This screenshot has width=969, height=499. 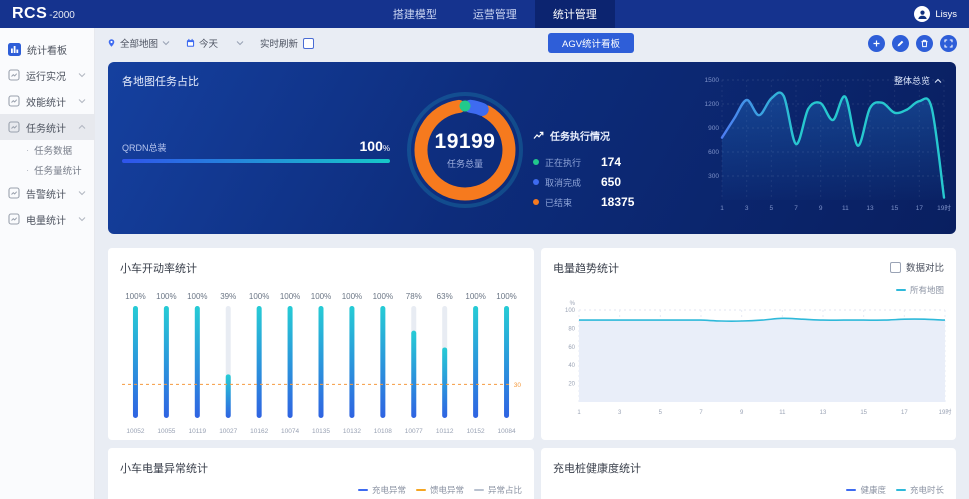 What do you see at coordinates (215, 43) in the screenshot?
I see `date-filter-dropdown: 今天` at bounding box center [215, 43].